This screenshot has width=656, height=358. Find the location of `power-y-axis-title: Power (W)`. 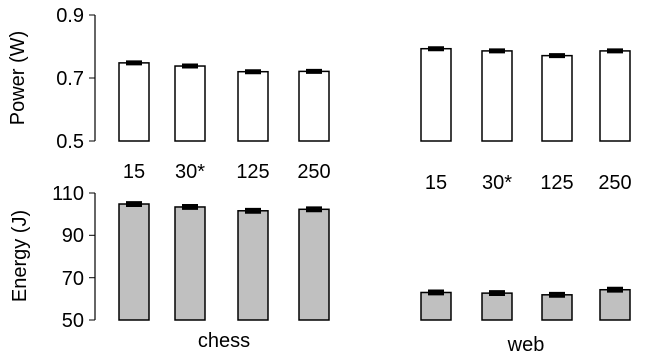

power-y-axis-title: Power (W) is located at coordinates (18, 78).